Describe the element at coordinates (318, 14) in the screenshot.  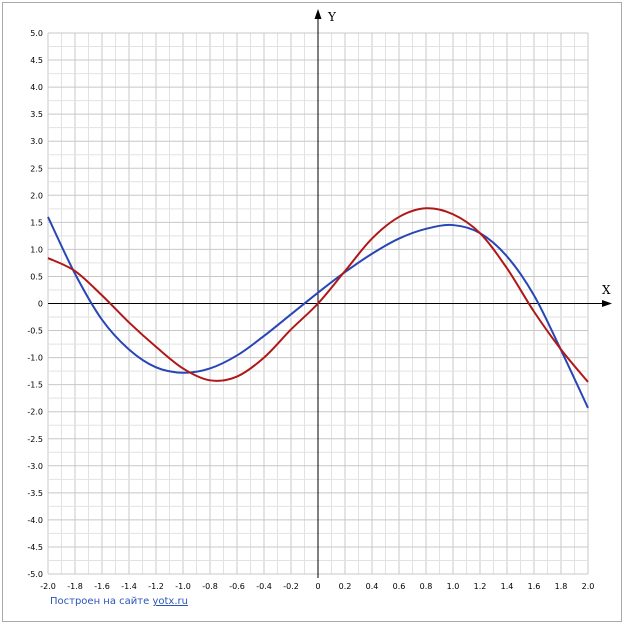
I see `y-axis-arrow-icon` at that location.